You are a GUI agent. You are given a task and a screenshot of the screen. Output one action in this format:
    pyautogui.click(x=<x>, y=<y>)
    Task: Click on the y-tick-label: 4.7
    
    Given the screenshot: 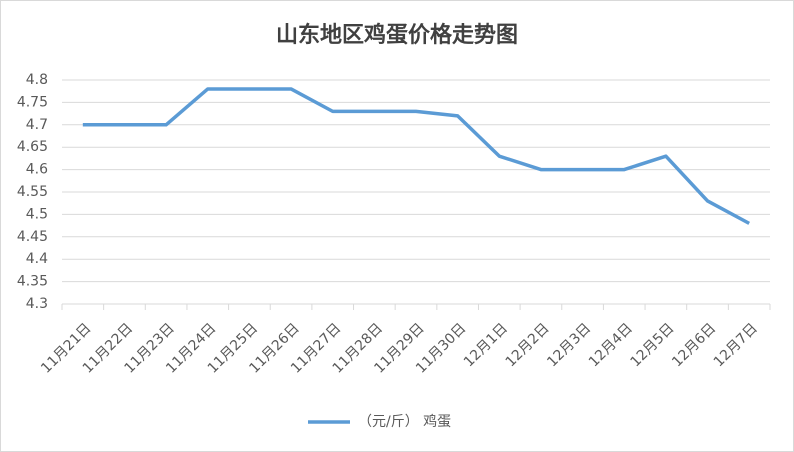 What is the action you would take?
    pyautogui.click(x=37, y=125)
    